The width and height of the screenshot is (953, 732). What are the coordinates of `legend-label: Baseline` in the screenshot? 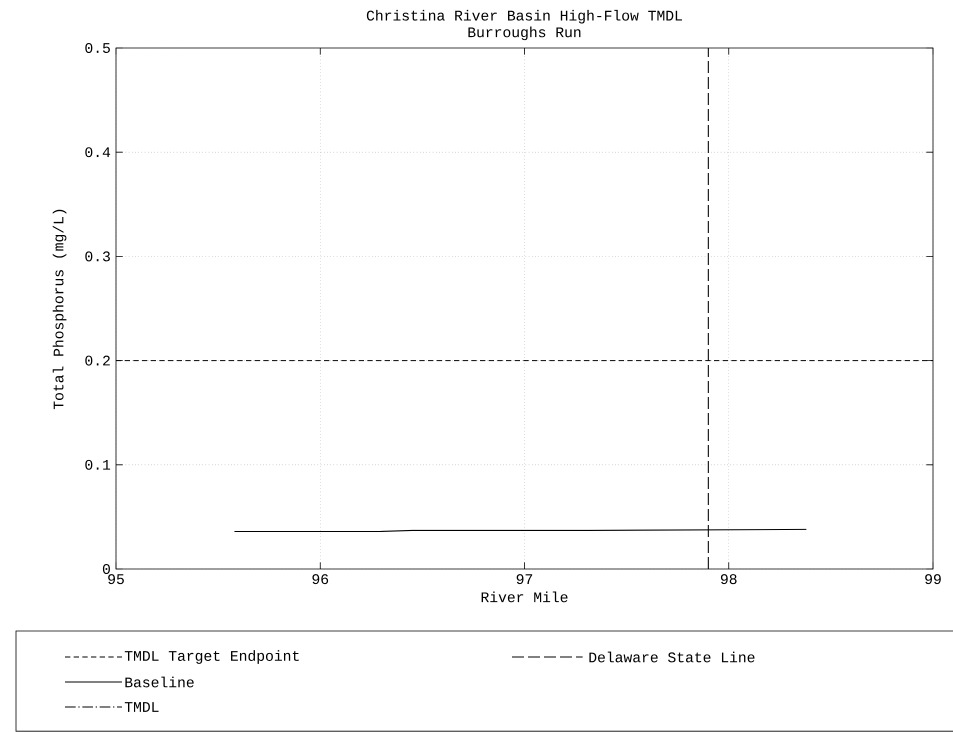 It's located at (159, 682).